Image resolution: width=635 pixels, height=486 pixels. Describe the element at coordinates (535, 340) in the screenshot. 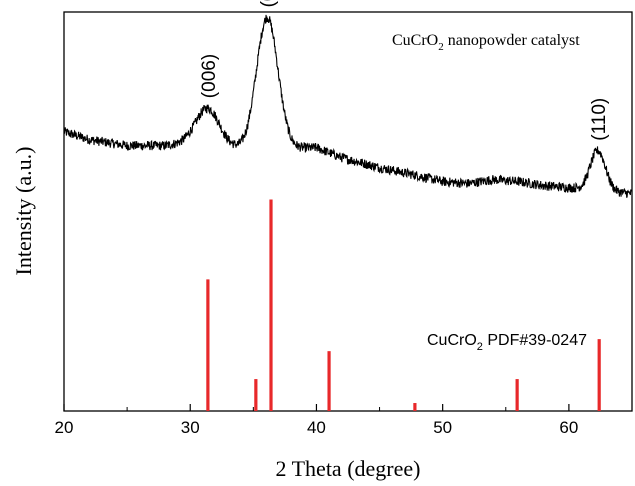

I see `reference-legend-part: PDF#39-0247` at that location.